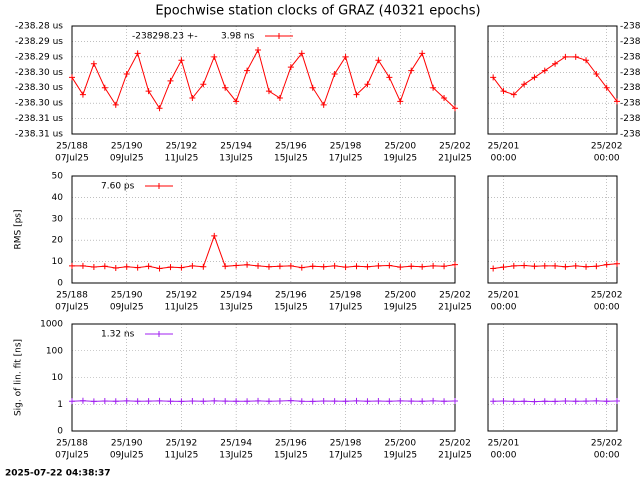  I want to click on y-tick-label: -238.28 us, so click(39, 27).